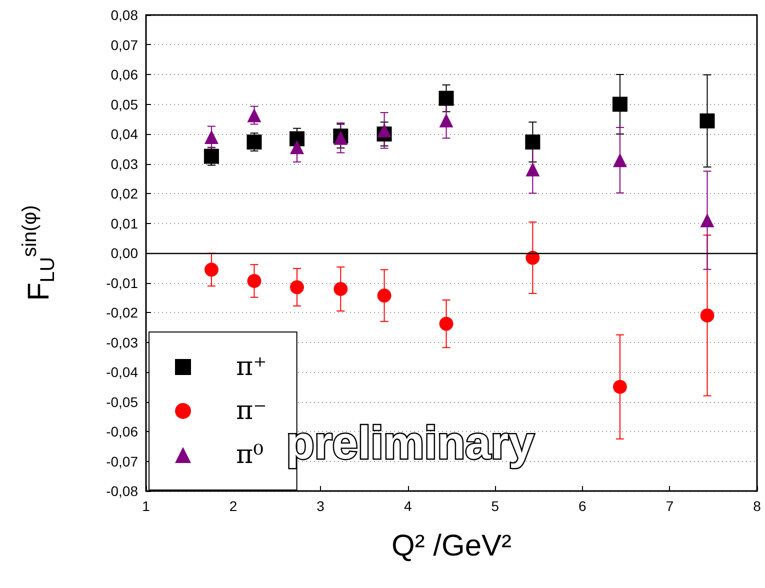 Image resolution: width=765 pixels, height=588 pixels. What do you see at coordinates (495, 506) in the screenshot?
I see `x-tick-label: 5` at bounding box center [495, 506].